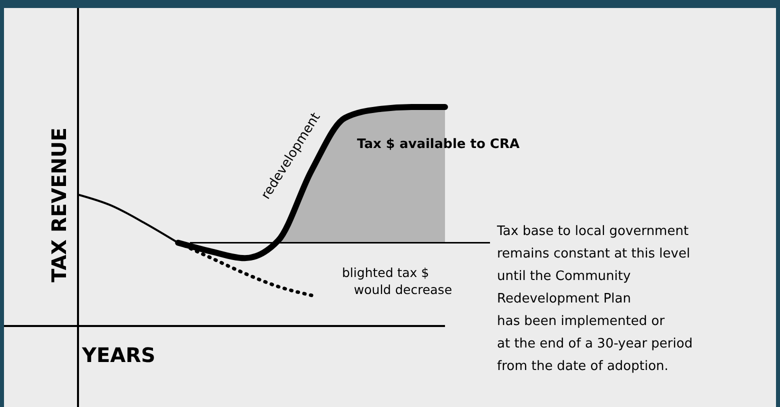 The height and width of the screenshot is (407, 780). What do you see at coordinates (59, 205) in the screenshot?
I see `y-axis-title: TAX REVENUE` at bounding box center [59, 205].